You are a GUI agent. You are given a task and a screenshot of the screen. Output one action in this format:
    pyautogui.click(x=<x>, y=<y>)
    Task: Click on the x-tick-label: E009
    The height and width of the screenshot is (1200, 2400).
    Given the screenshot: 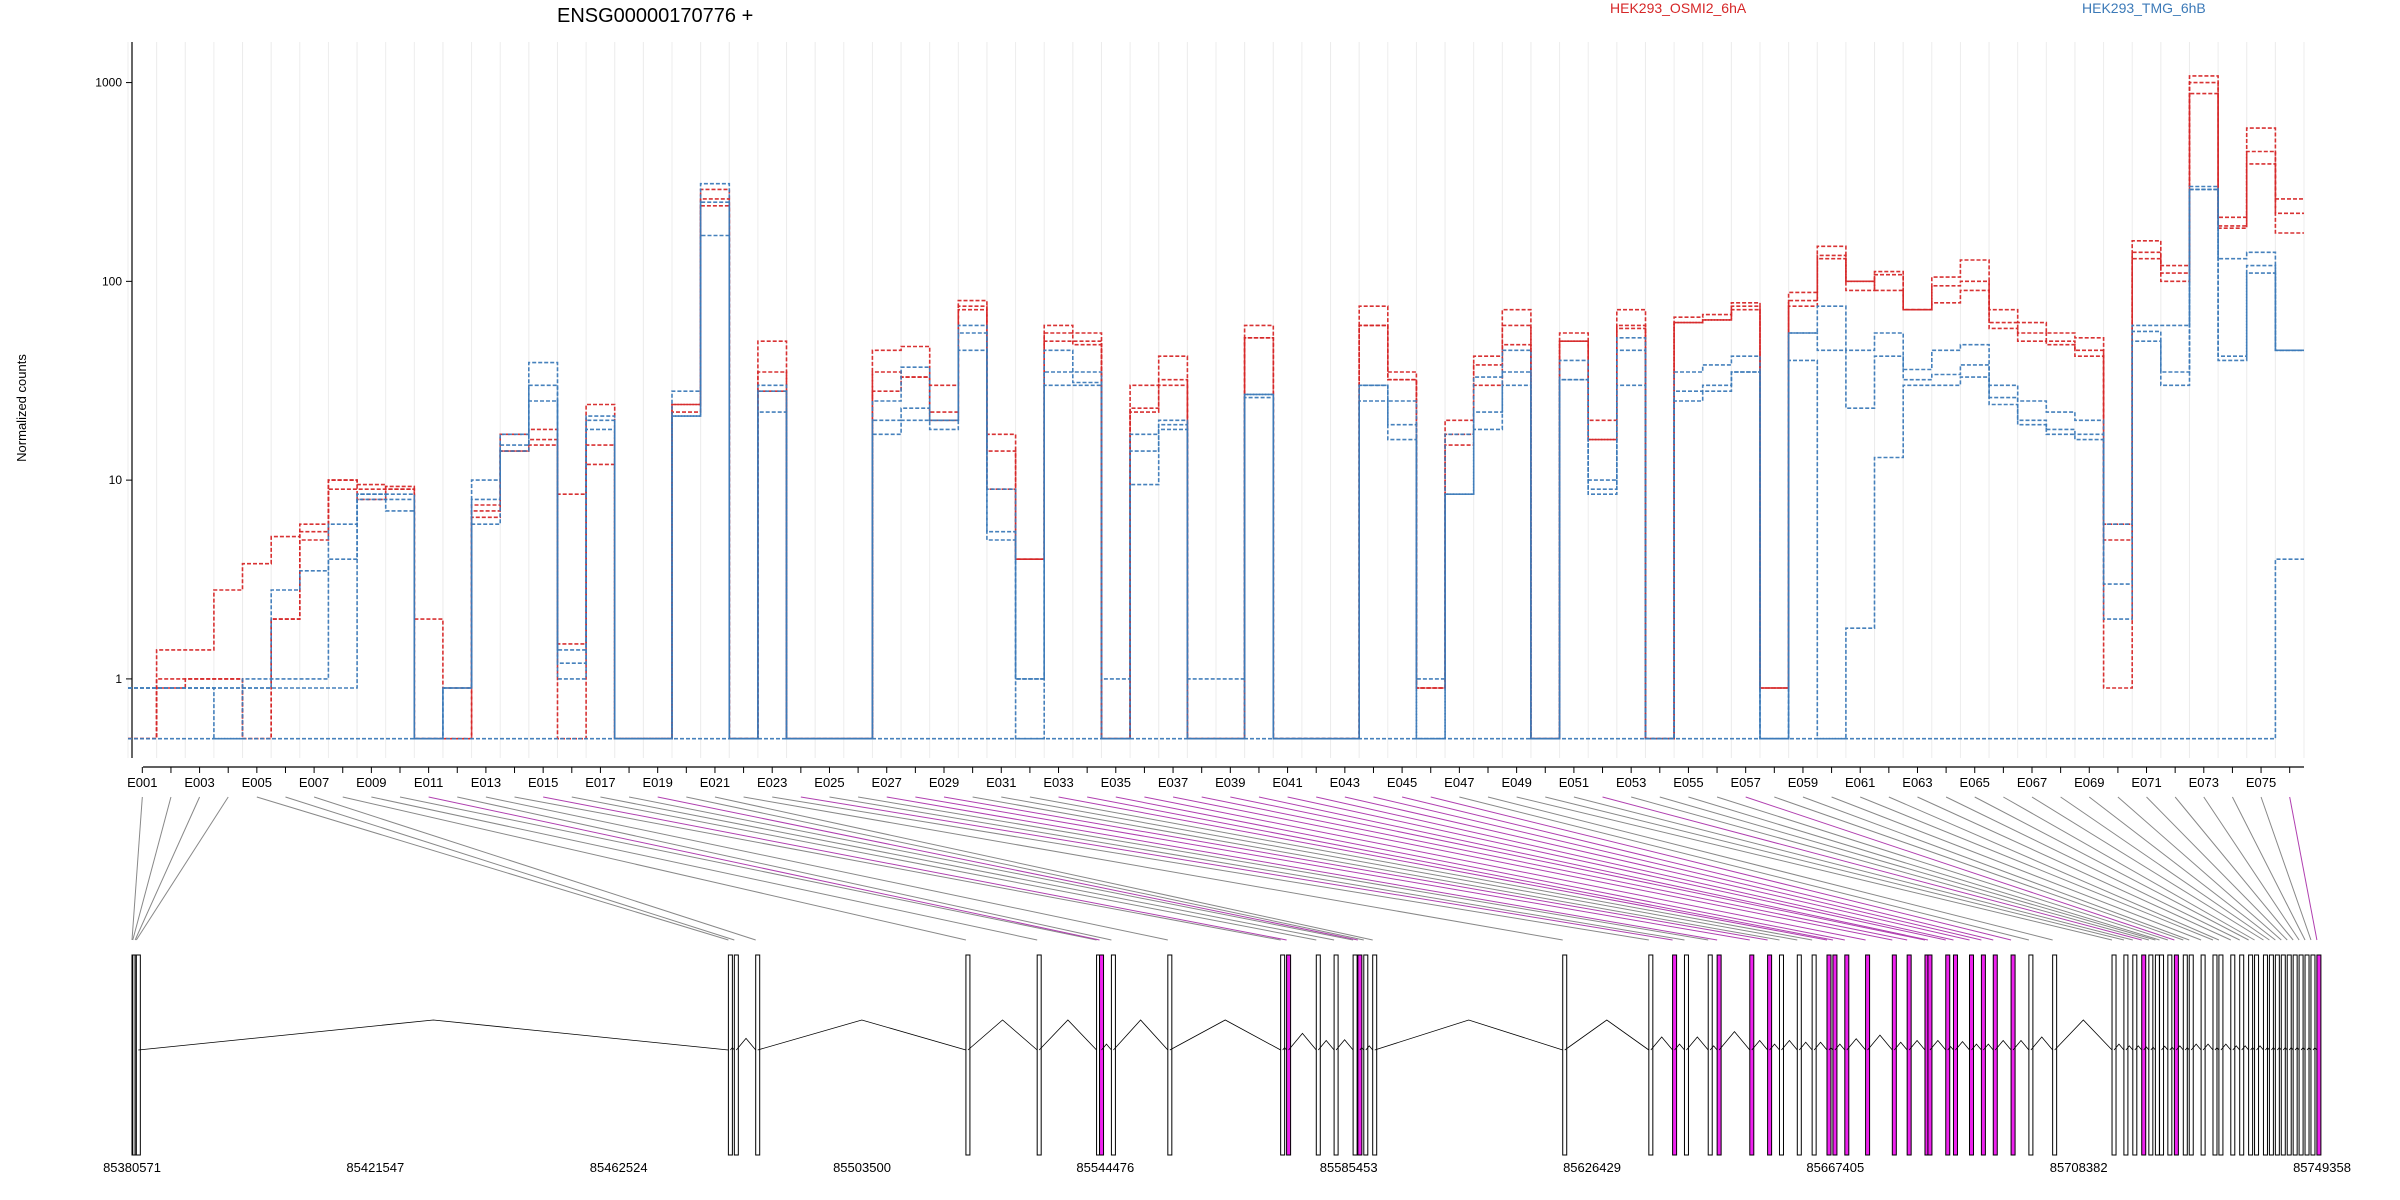 What is the action you would take?
    pyautogui.click(x=371, y=782)
    